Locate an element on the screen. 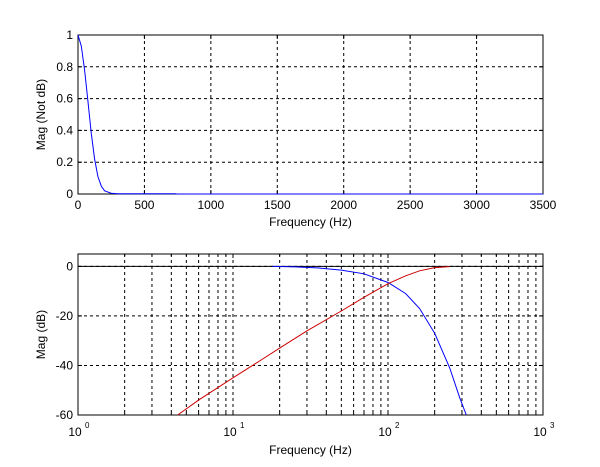  tick-label-x-exponent: 3 is located at coordinates (552, 425).